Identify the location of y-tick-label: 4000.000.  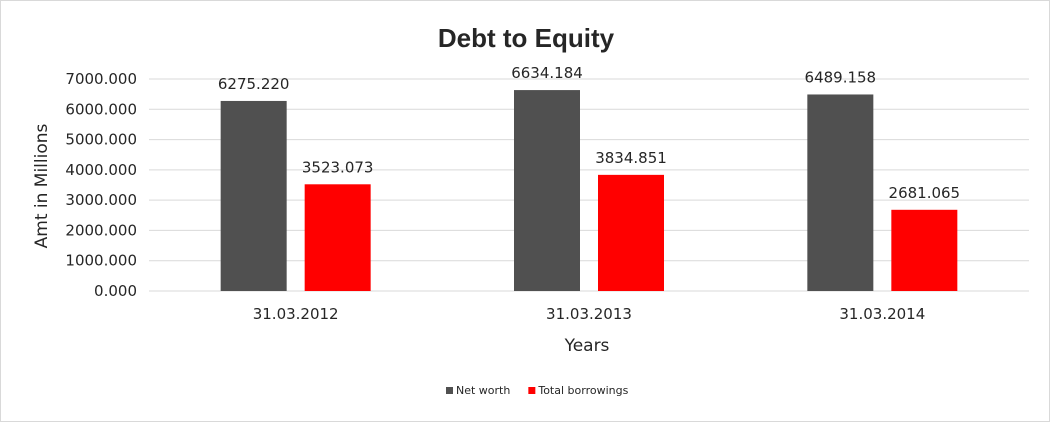
(101, 170).